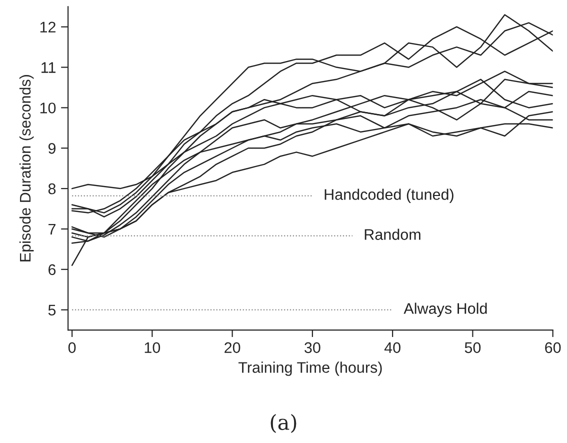 The image size is (567, 443). Describe the element at coordinates (52, 229) in the screenshot. I see `y-tick-label: 7` at that location.